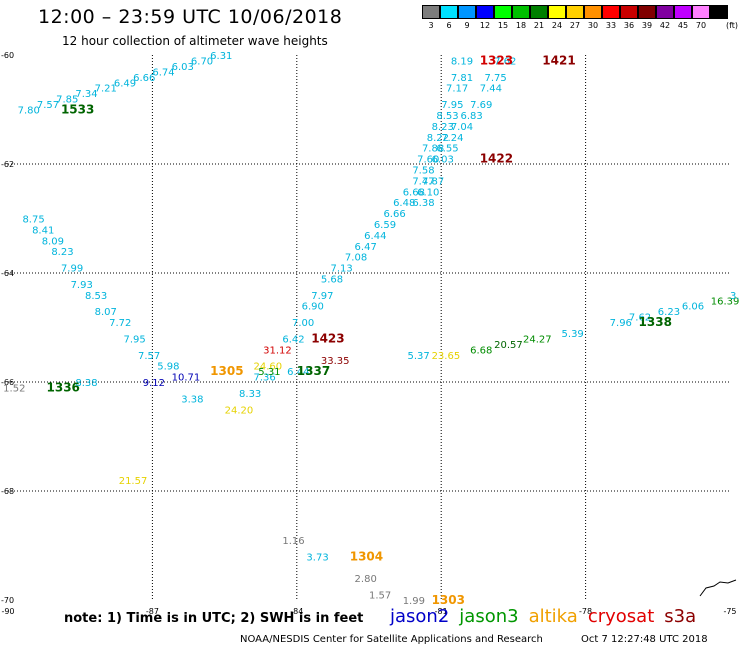  What do you see at coordinates (190, 17) in the screenshot?
I see `map-title: 12:00 – 23:59 UTC 10/06/2018` at bounding box center [190, 17].